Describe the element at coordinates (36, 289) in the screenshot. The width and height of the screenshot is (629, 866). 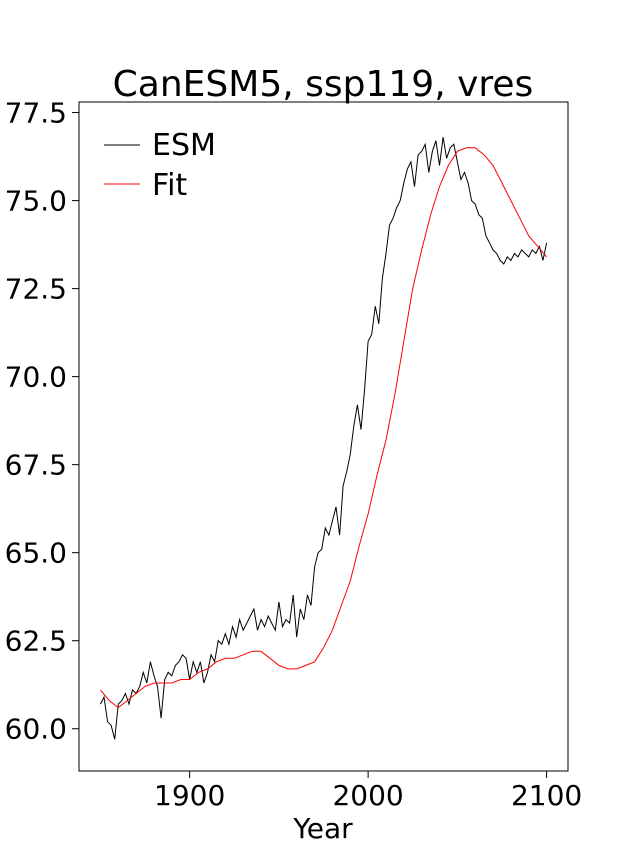
I see `y-tick-label: 72.5` at that location.